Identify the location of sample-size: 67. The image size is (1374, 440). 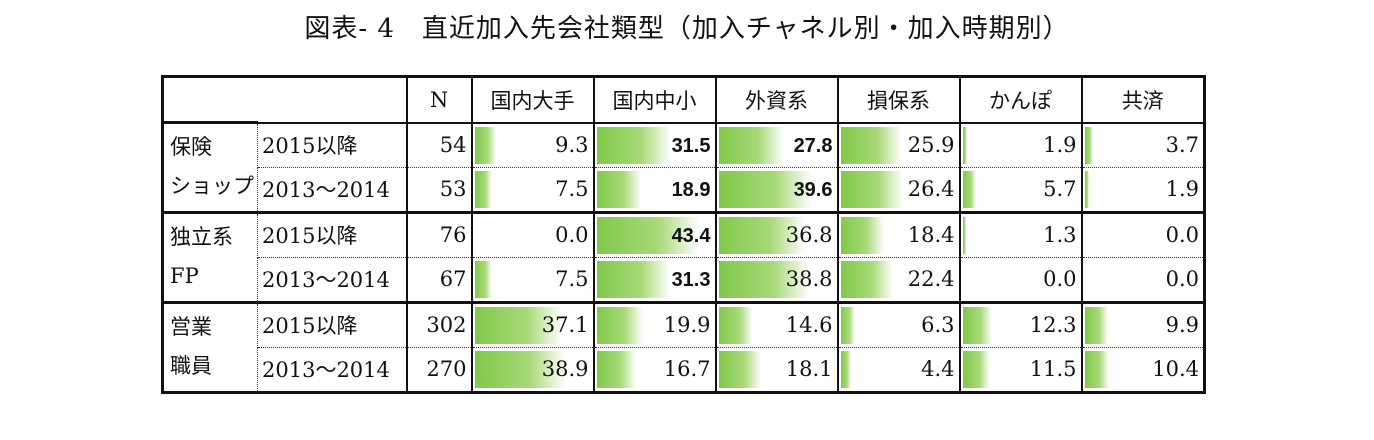
(439, 280).